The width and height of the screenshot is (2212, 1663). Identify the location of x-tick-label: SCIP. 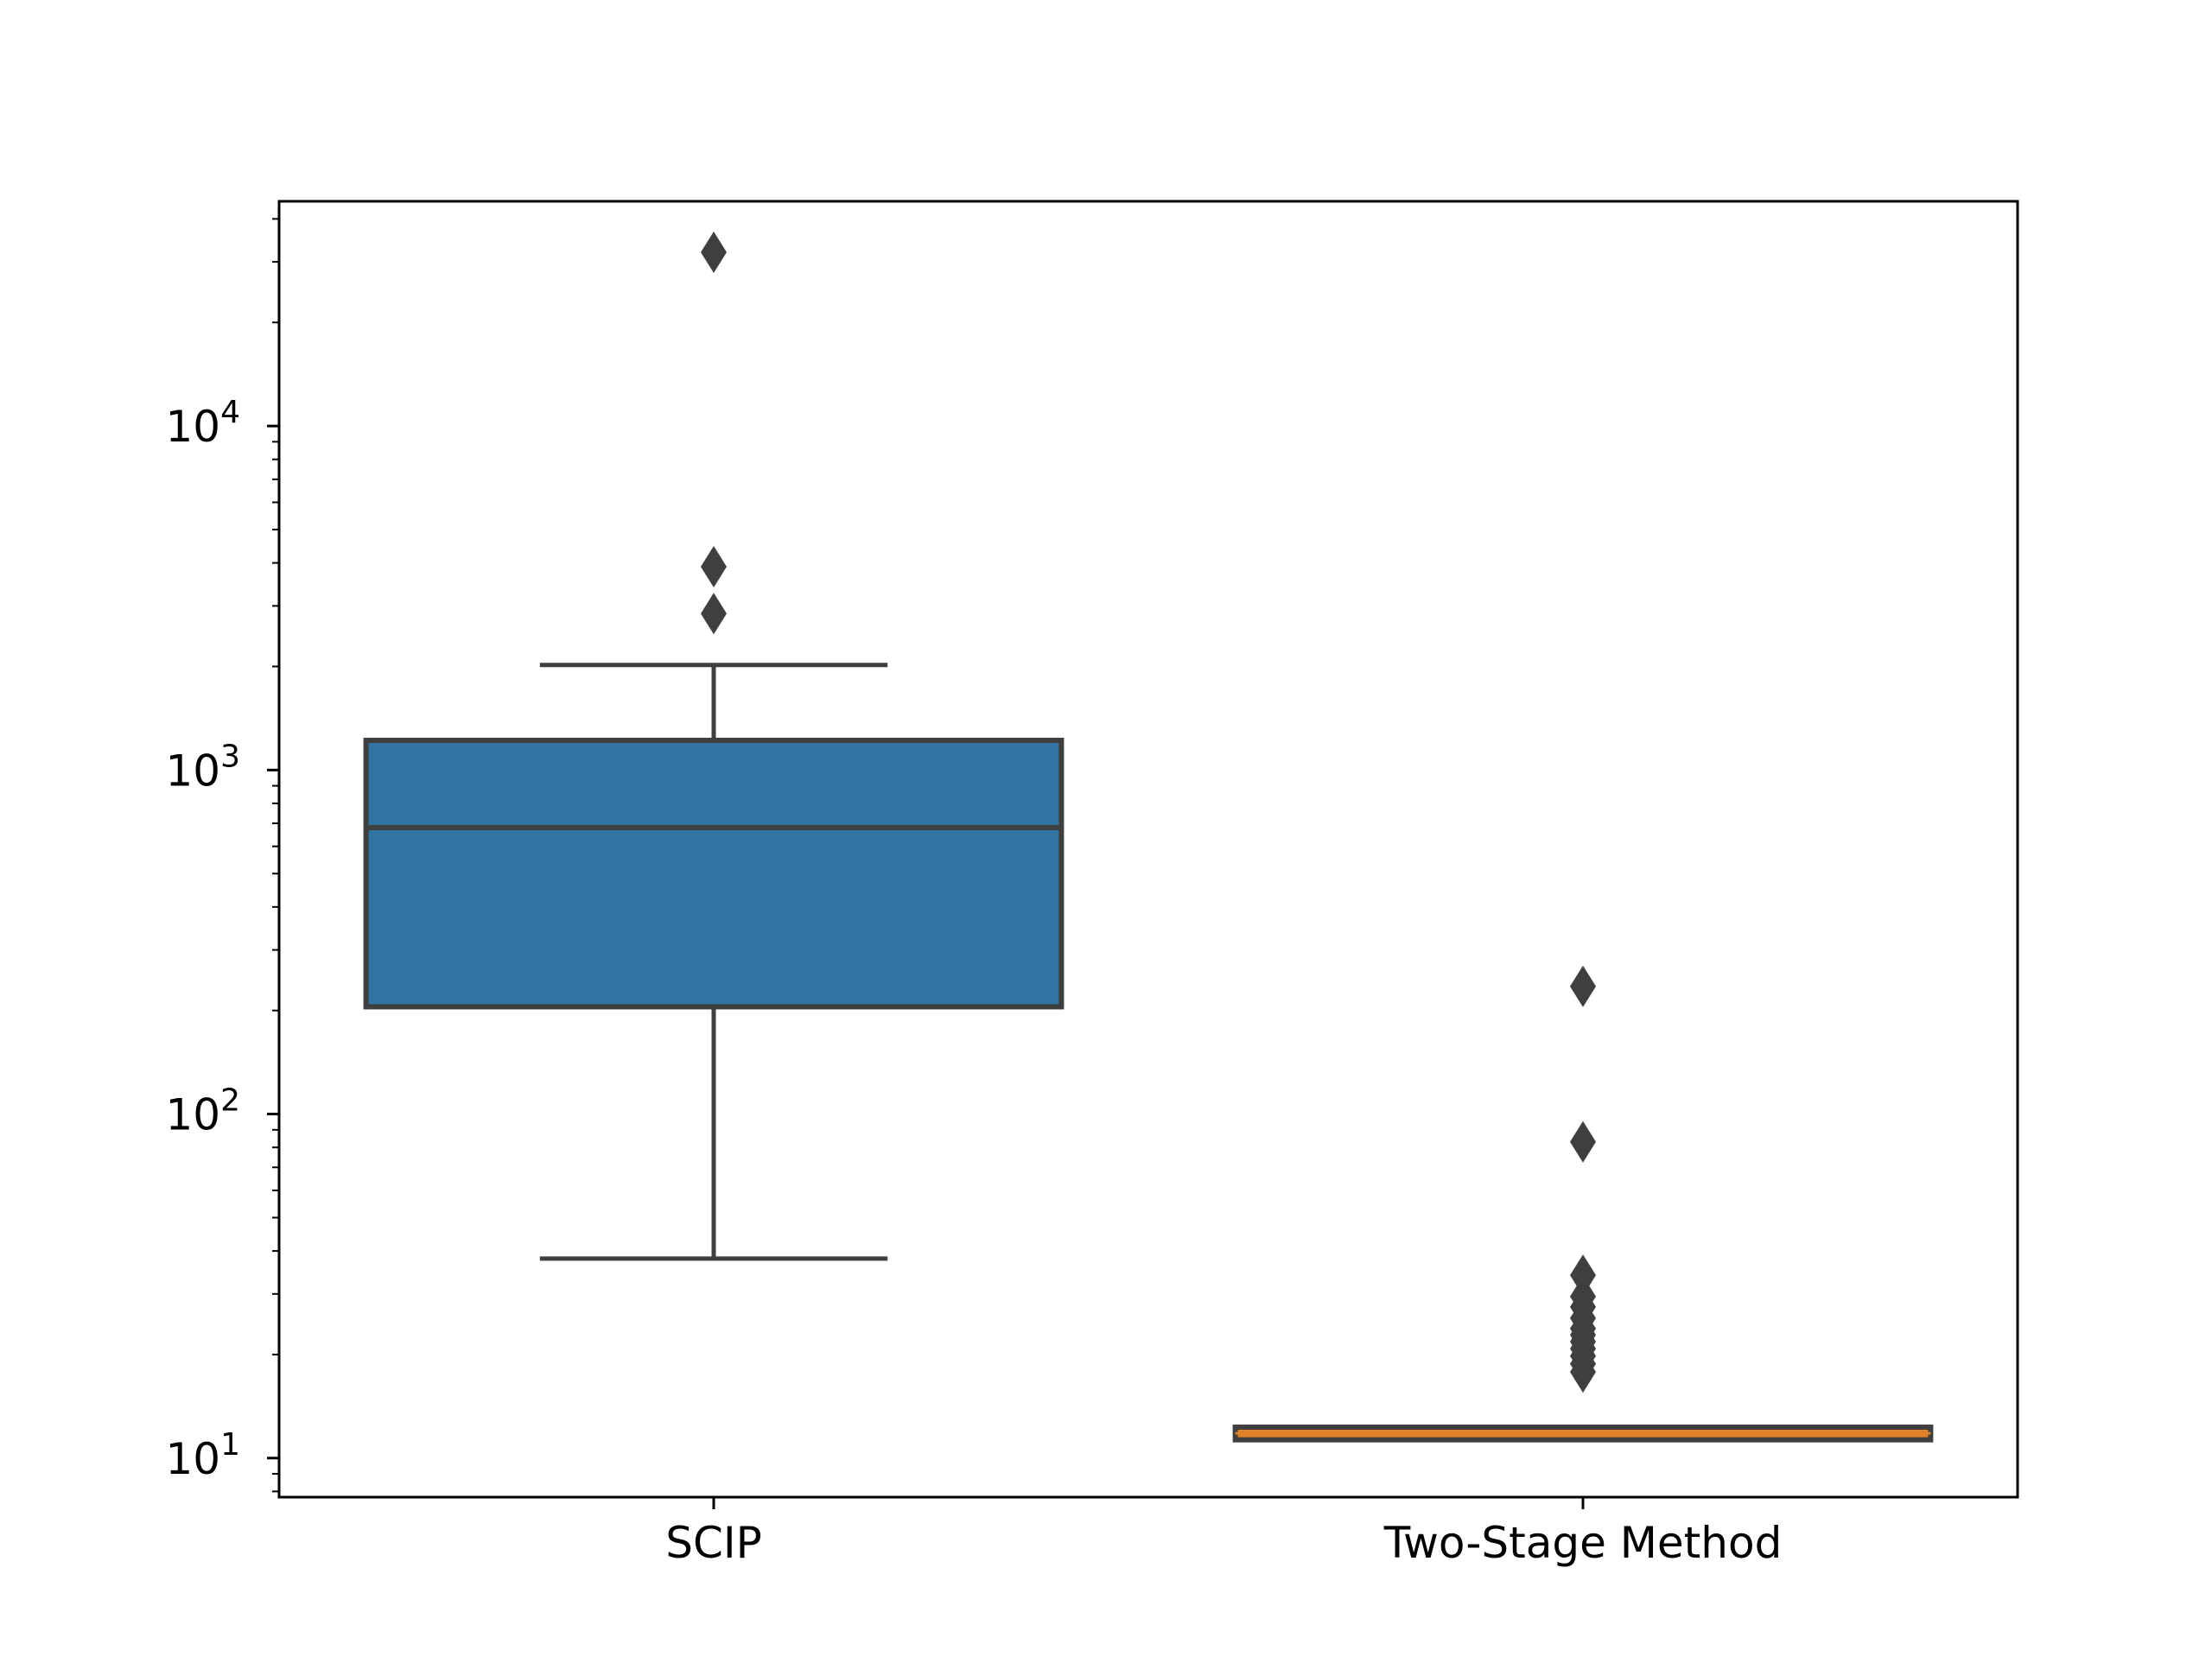
(713, 1543).